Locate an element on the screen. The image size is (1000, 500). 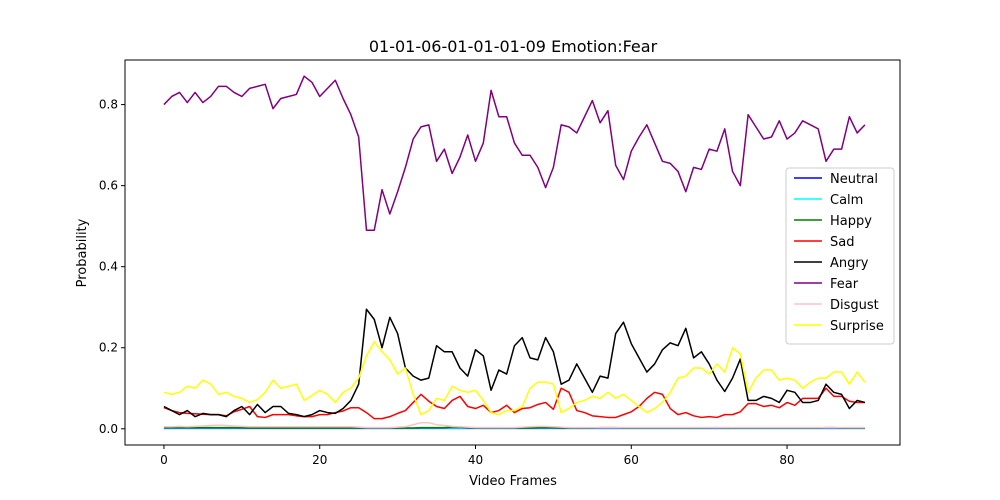
legend-label-happy: Happy is located at coordinates (851, 221).